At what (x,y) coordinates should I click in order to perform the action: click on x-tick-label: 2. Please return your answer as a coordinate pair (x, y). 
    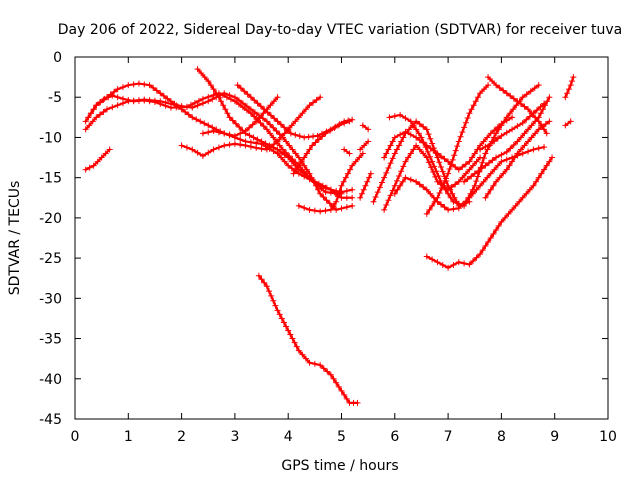
    Looking at the image, I should click on (181, 437).